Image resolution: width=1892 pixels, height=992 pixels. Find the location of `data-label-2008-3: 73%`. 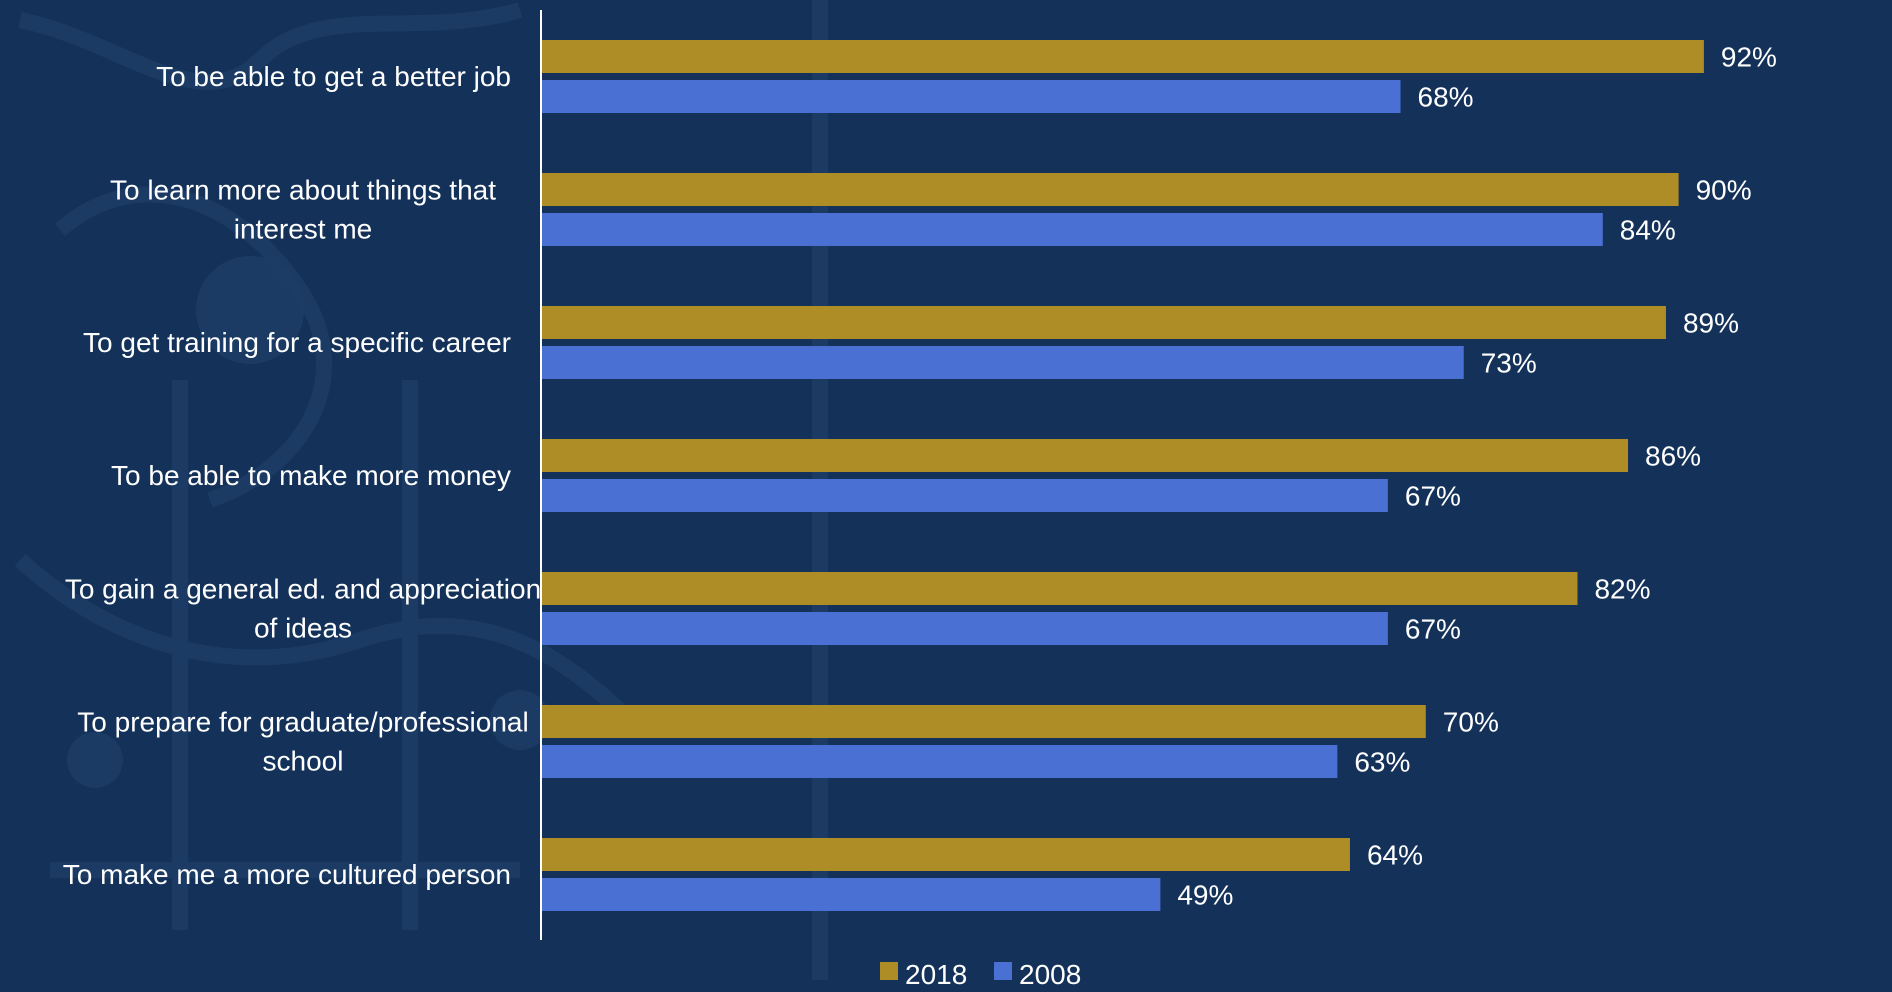

data-label-2008-3: 73% is located at coordinates (1509, 363).